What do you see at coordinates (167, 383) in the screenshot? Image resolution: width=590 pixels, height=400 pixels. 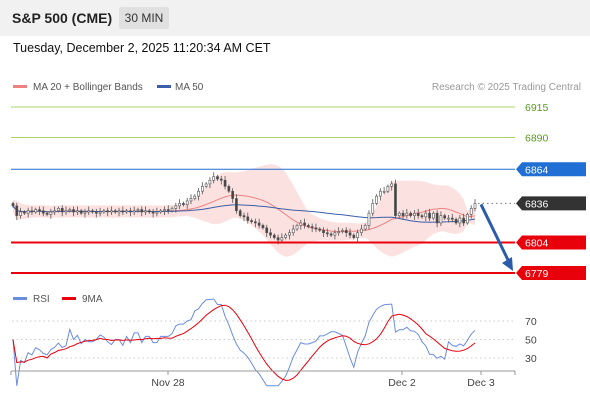 I see `x-tick-label: Nov 28` at bounding box center [167, 383].